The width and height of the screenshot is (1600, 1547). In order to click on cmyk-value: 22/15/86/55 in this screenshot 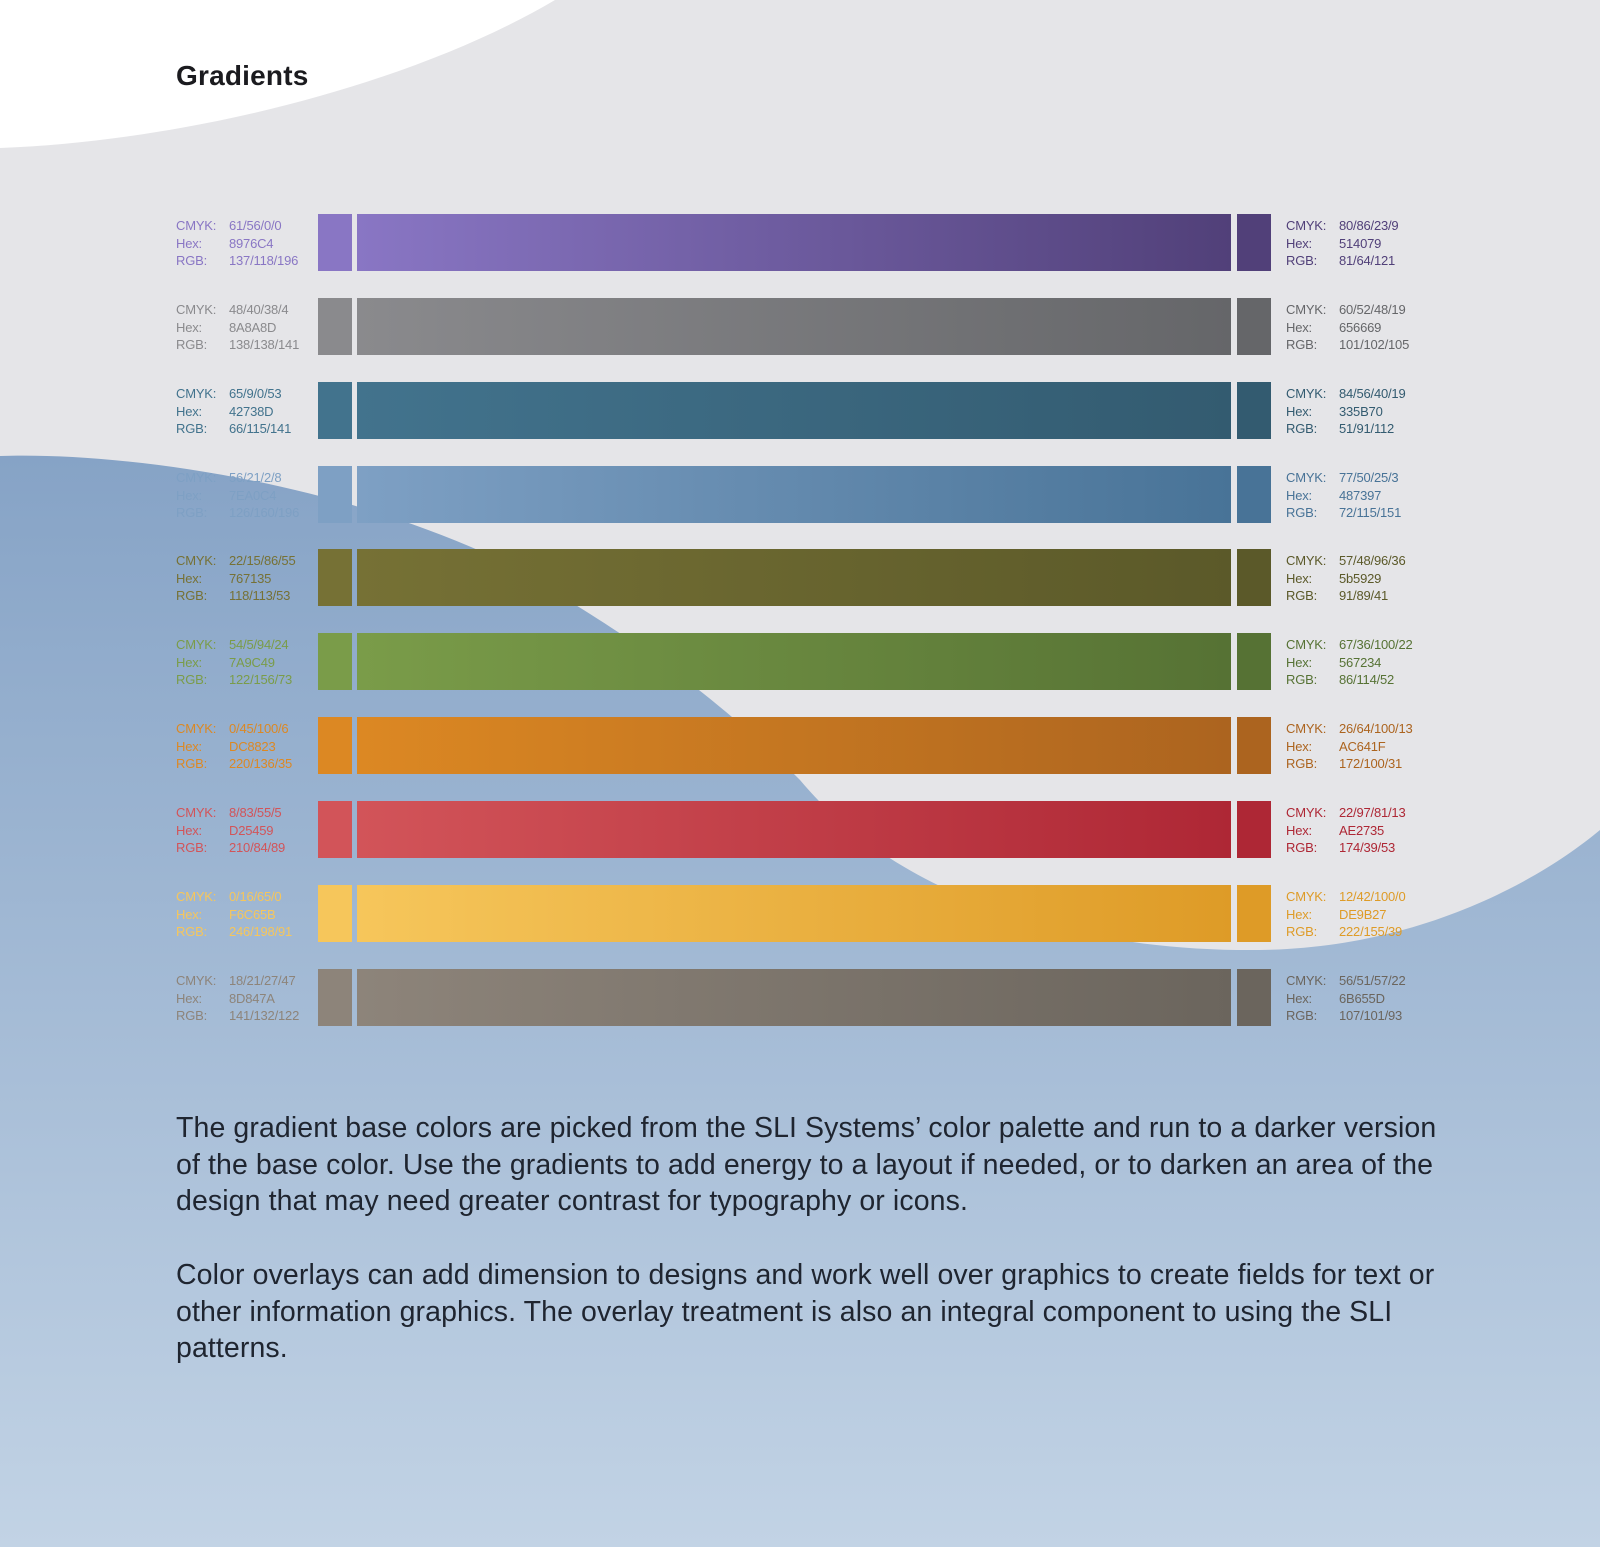, I will do `click(262, 560)`.